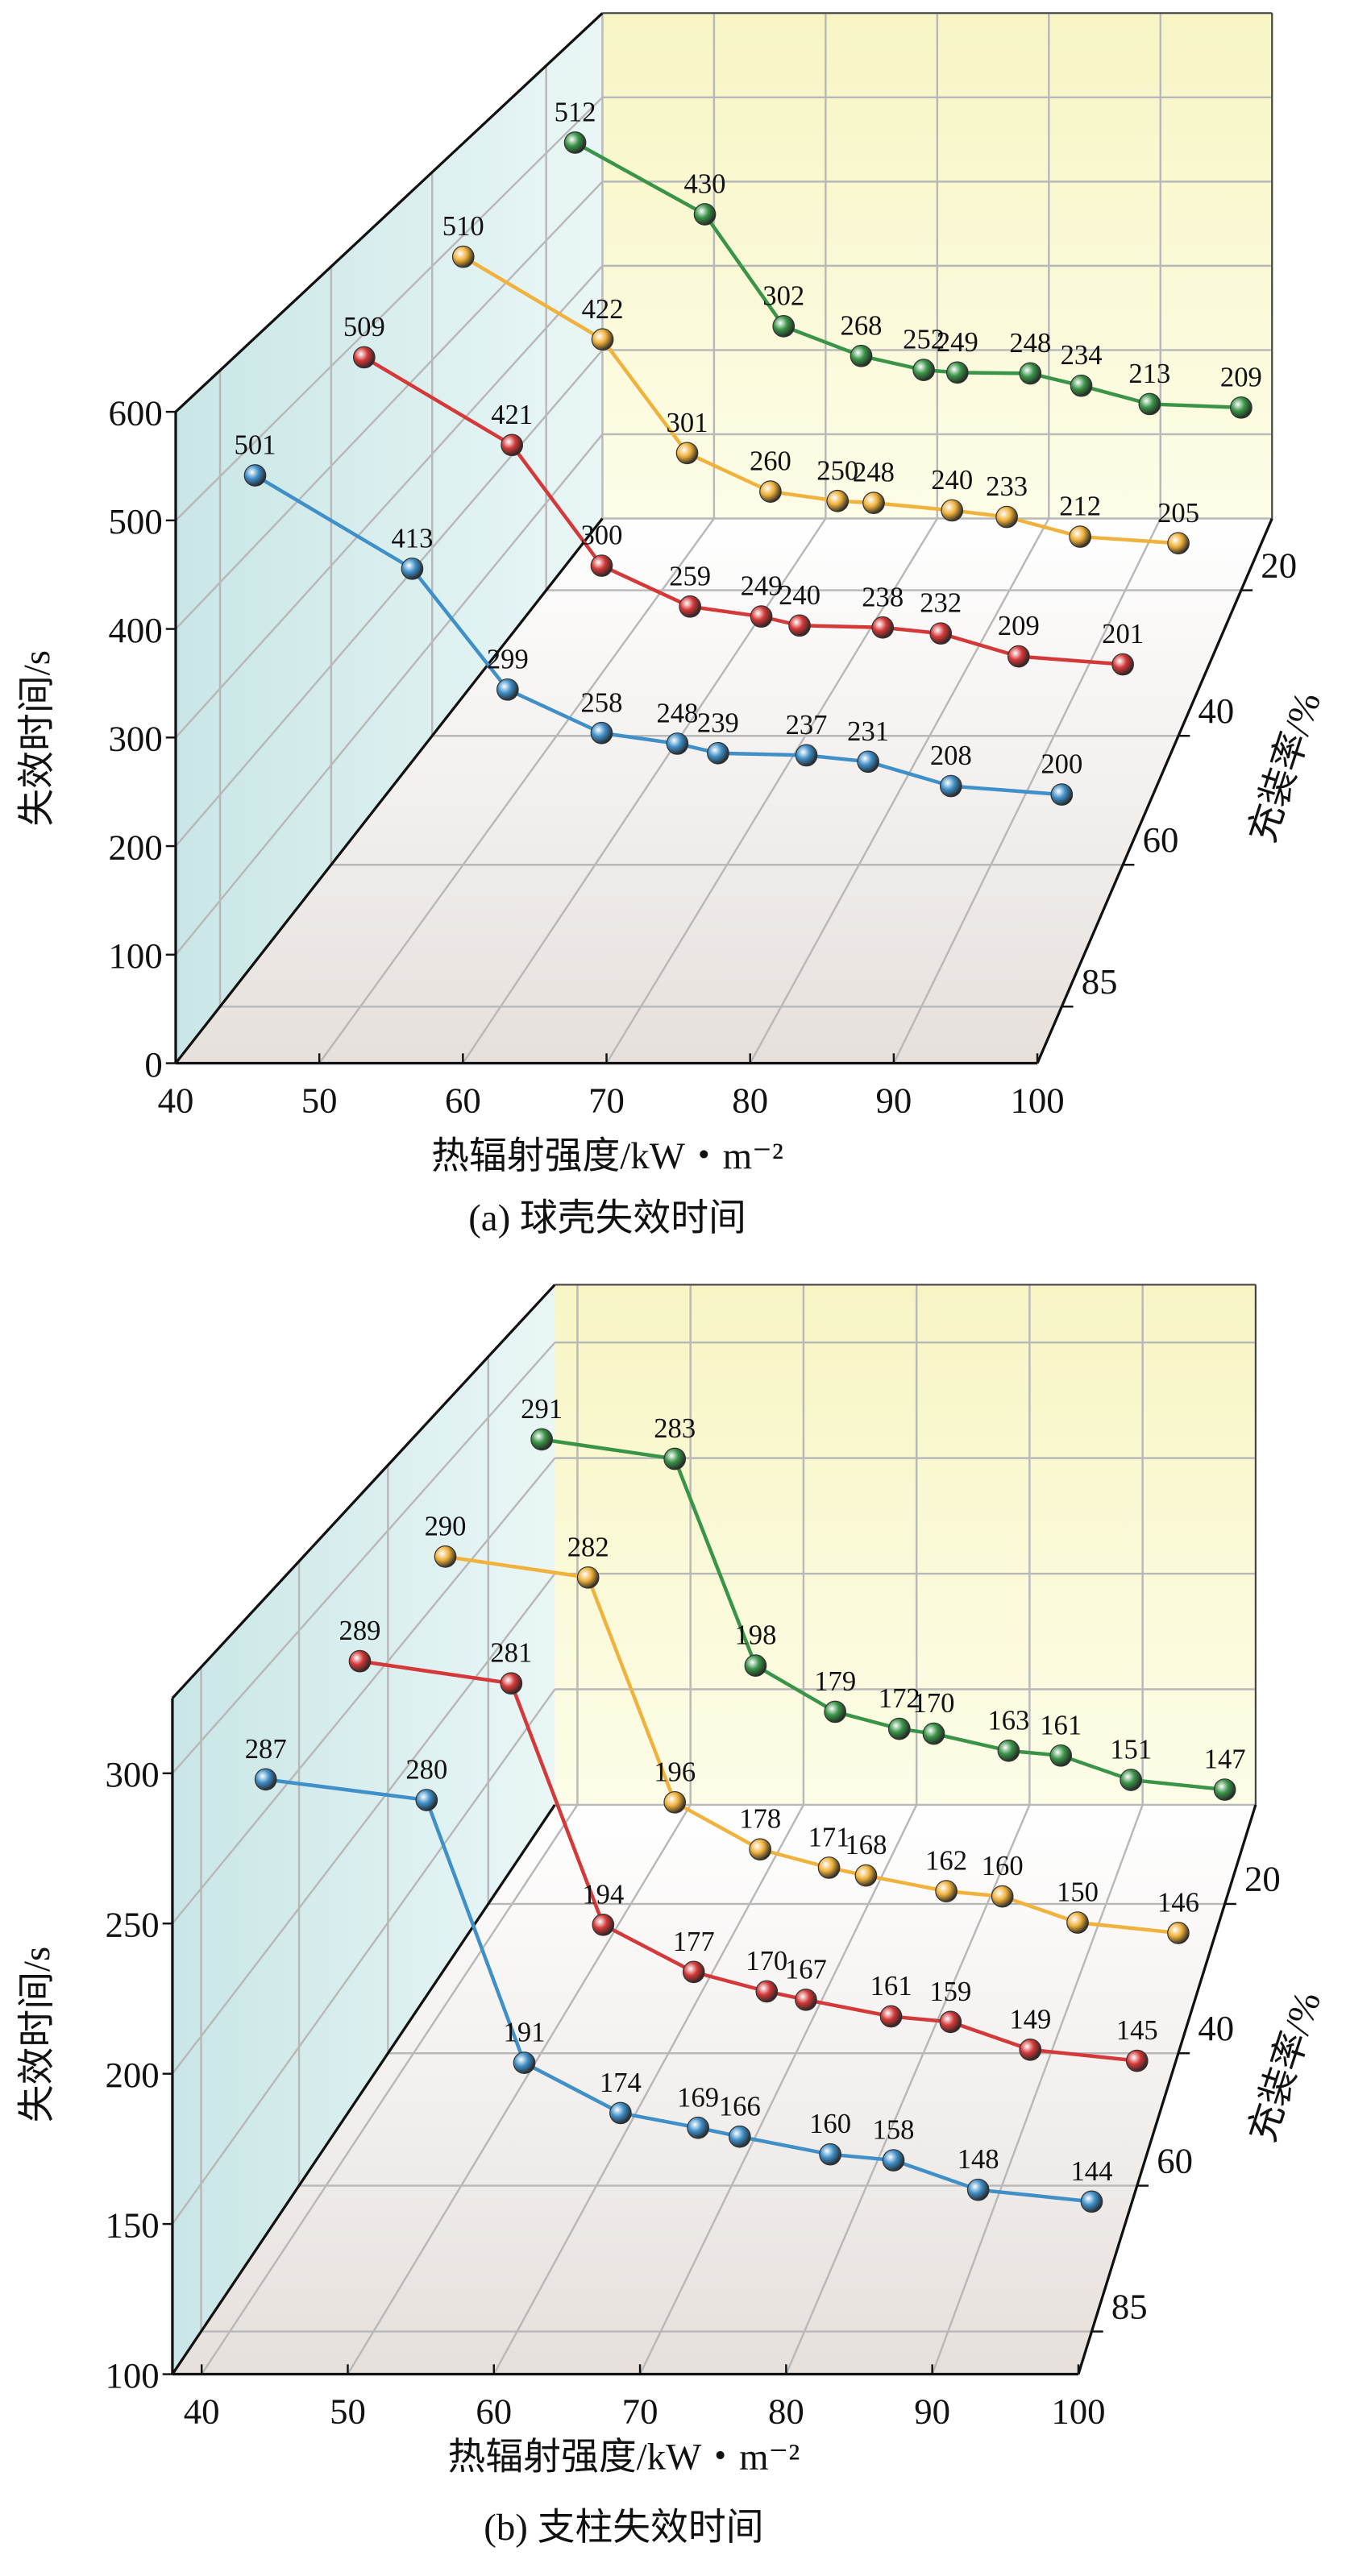  I want to click on y-tick-label: 0, so click(153, 1064).